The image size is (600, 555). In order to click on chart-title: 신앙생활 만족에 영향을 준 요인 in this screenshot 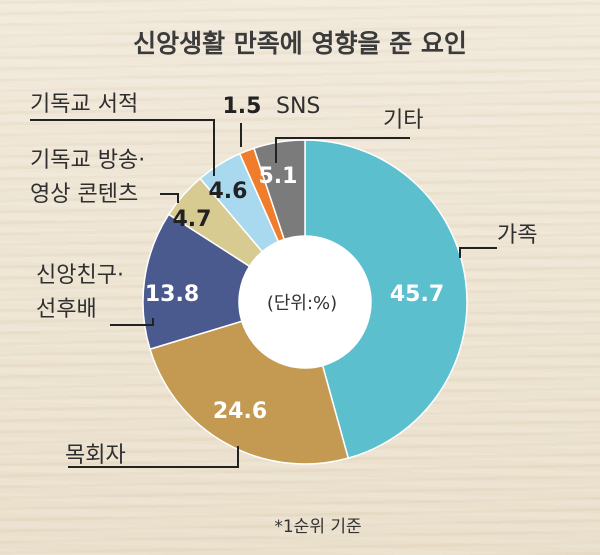, I will do `click(300, 43)`.